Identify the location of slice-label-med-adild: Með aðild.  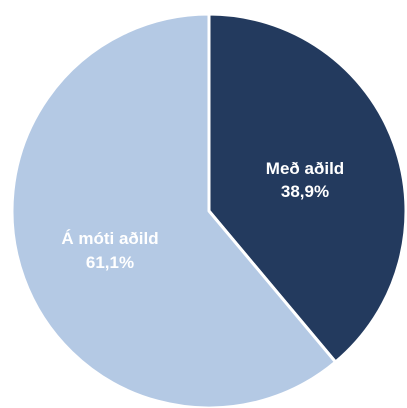
(305, 168).